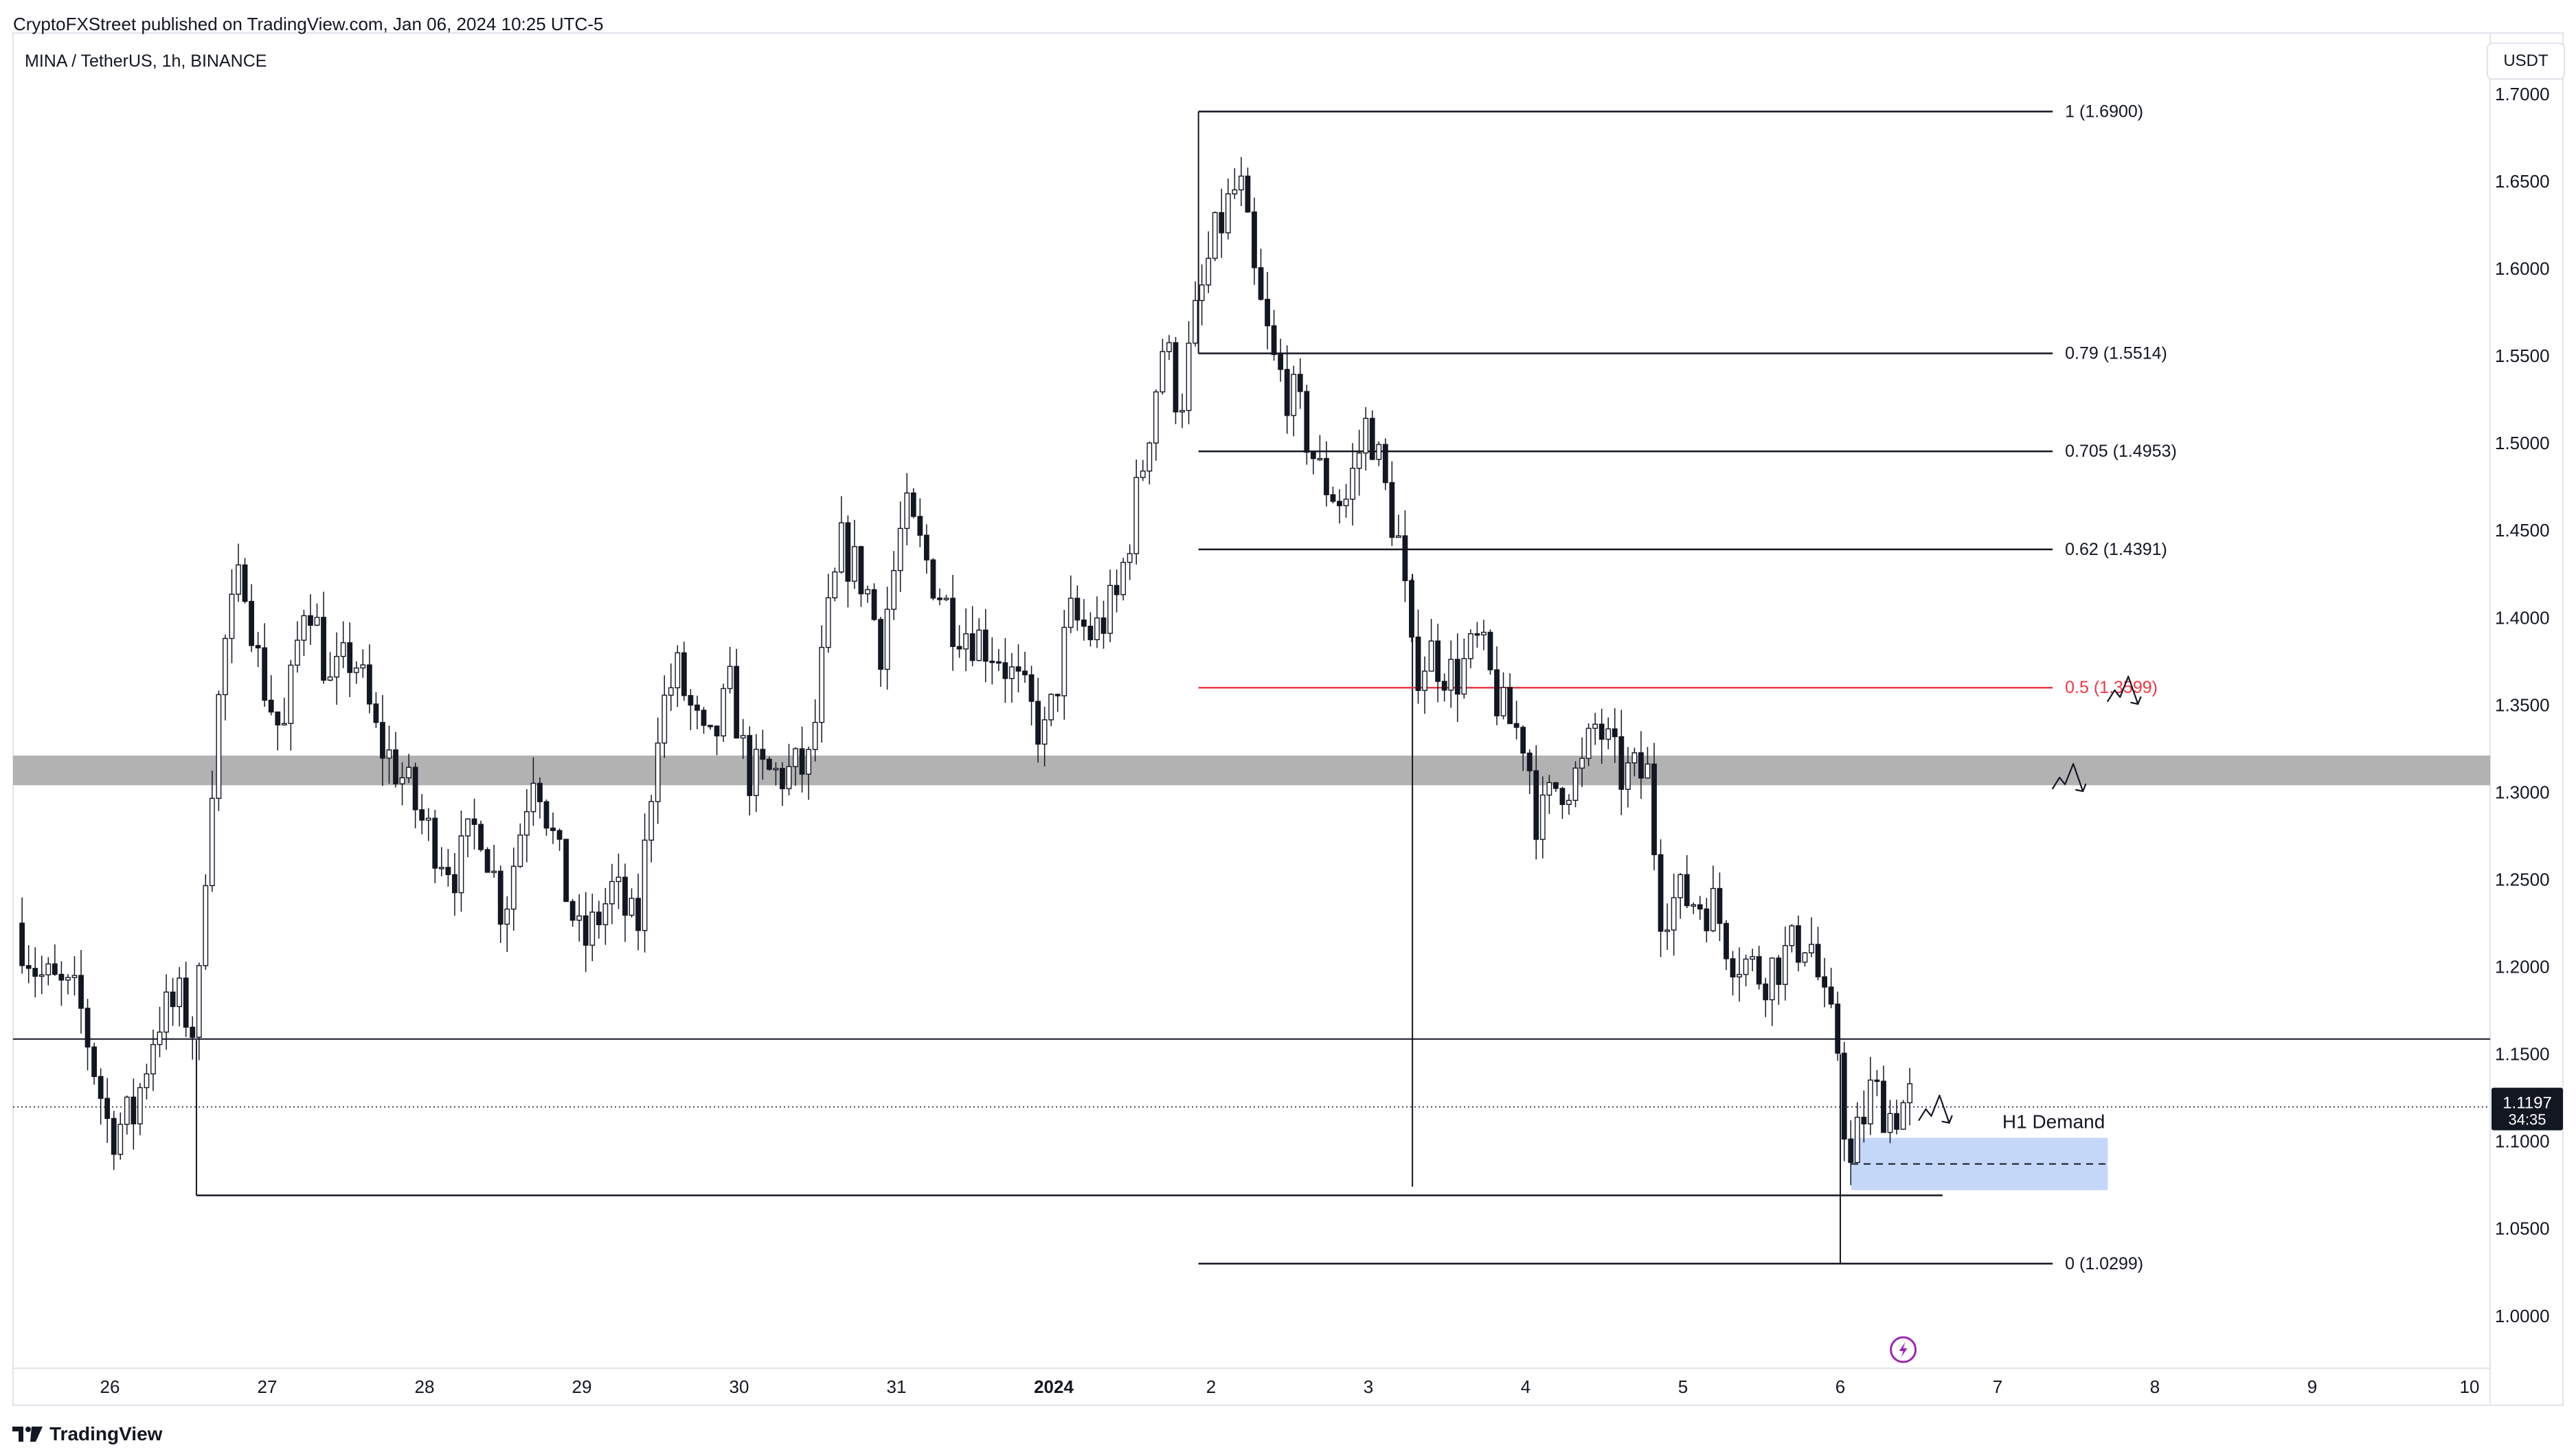 This screenshot has width=2576, height=1452. What do you see at coordinates (2522, 792) in the screenshot?
I see `y-tick-label-8: 1.3000` at bounding box center [2522, 792].